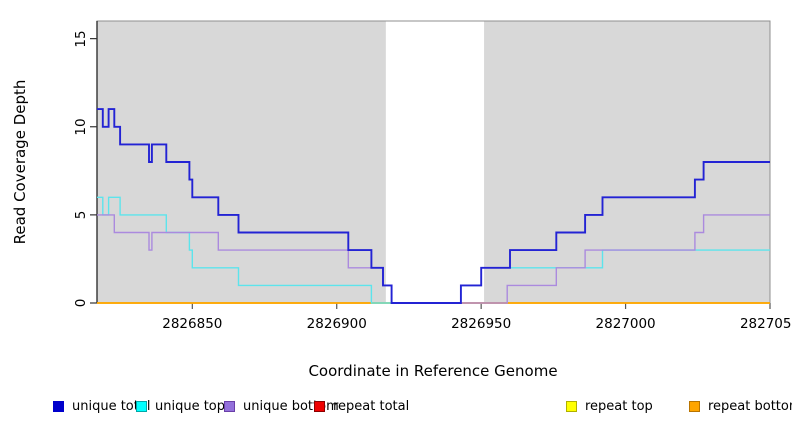 This screenshot has width=792, height=432. I want to click on legend-item-repeat-bottom: repeat bottom, so click(740, 406).